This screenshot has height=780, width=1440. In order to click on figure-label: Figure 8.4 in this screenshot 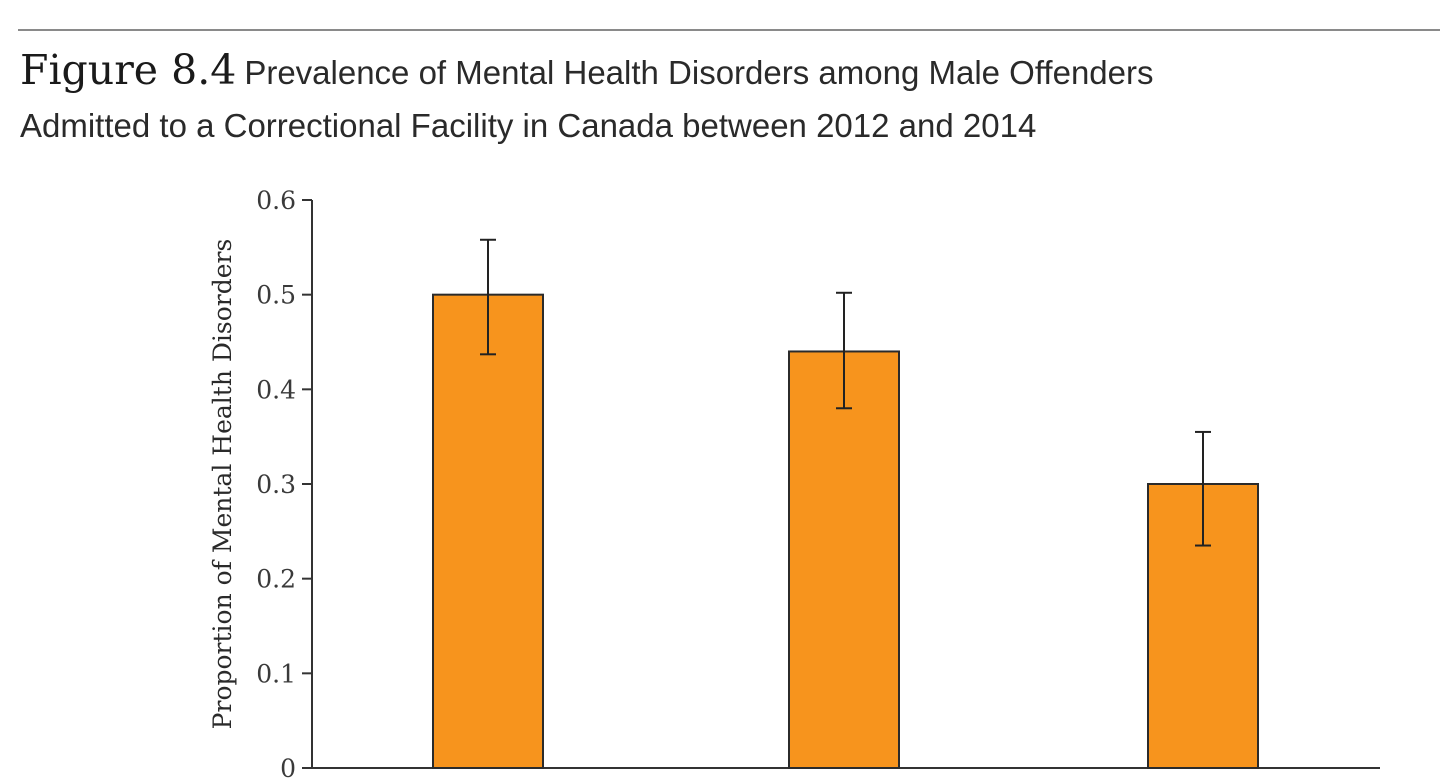, I will do `click(128, 70)`.